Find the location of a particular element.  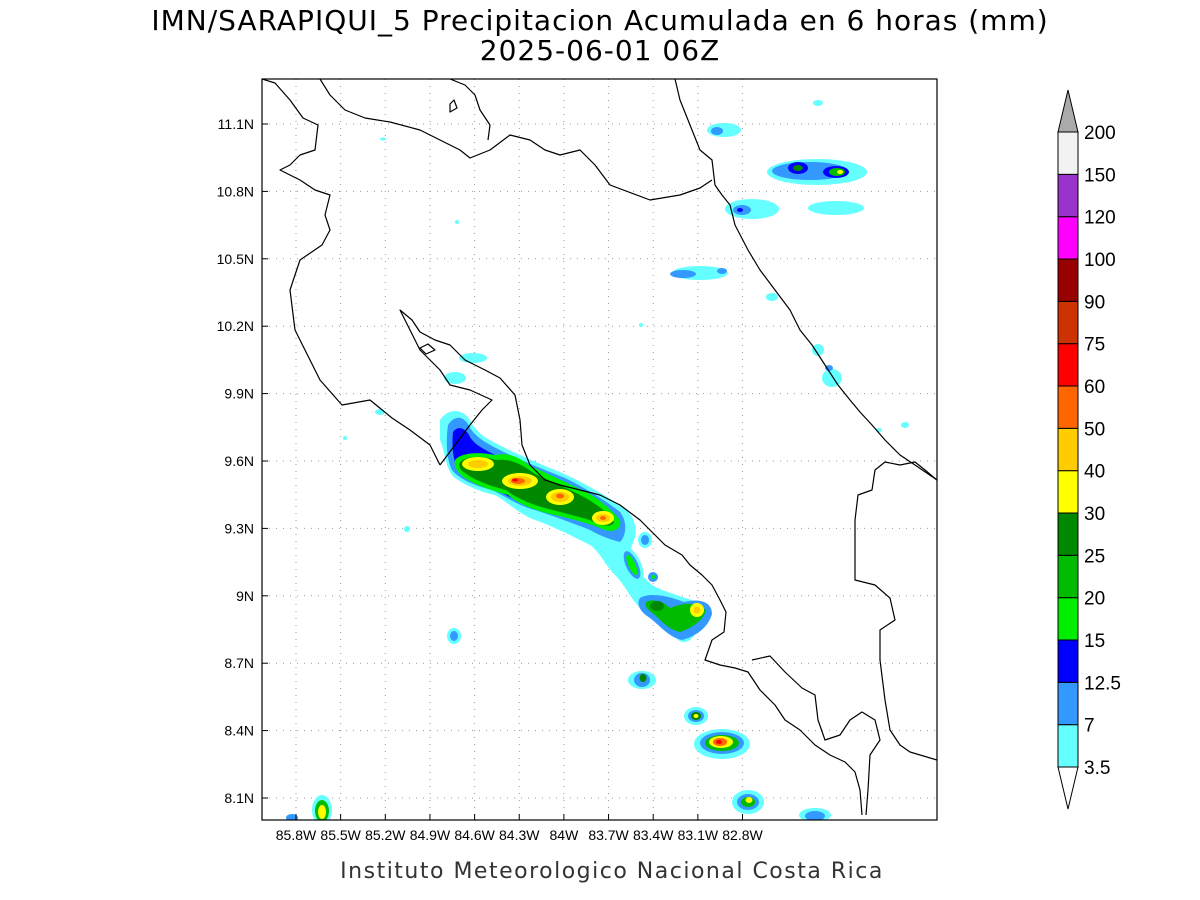

colorbar-level-label: 50 is located at coordinates (1094, 429).